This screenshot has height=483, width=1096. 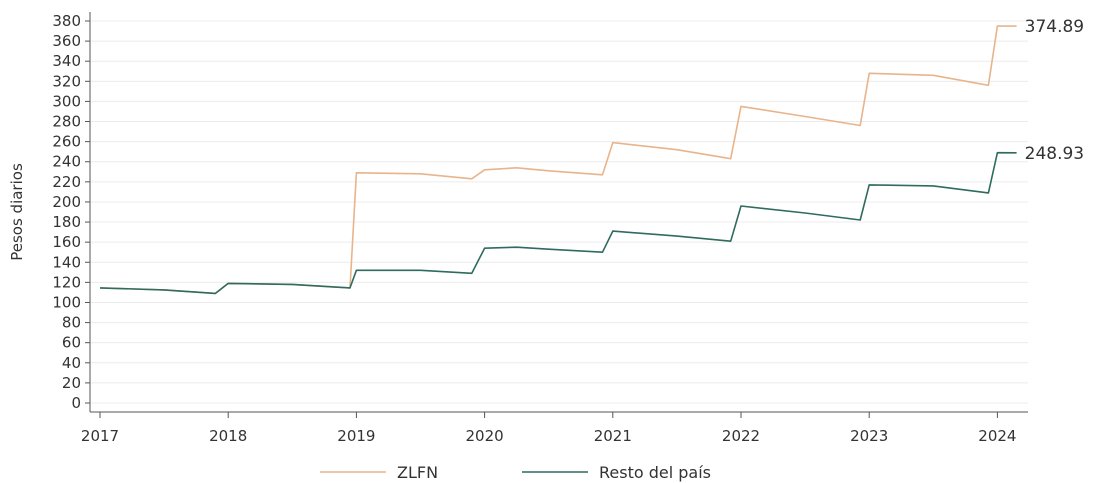 What do you see at coordinates (655, 472) in the screenshot?
I see `legend-label: Resto del país` at bounding box center [655, 472].